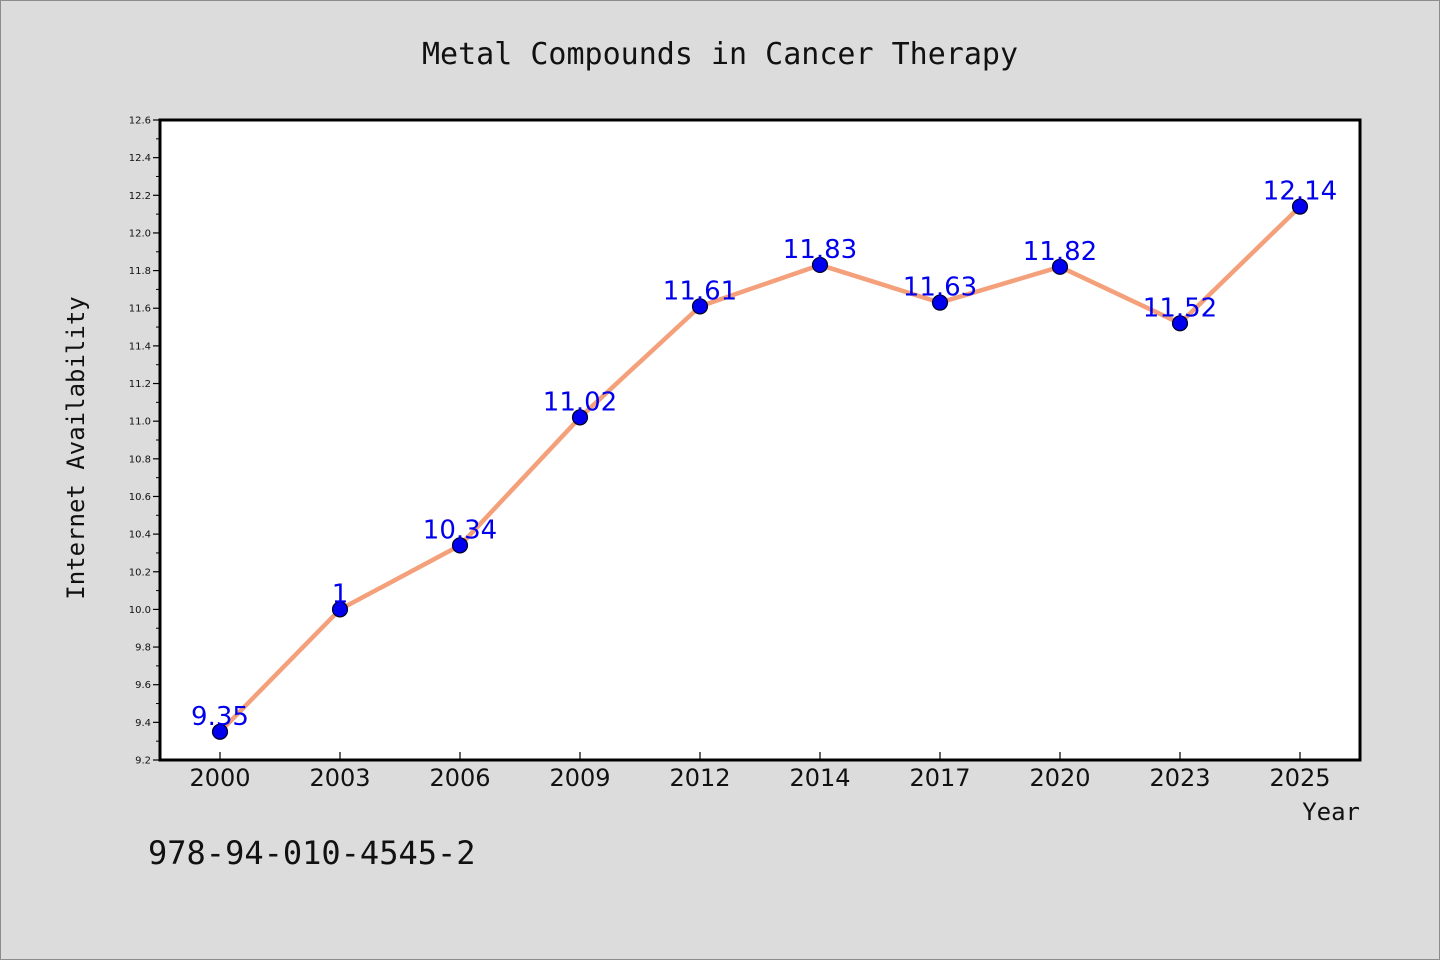  Describe the element at coordinates (819, 778) in the screenshot. I see `x-tick-label: 2014` at that location.